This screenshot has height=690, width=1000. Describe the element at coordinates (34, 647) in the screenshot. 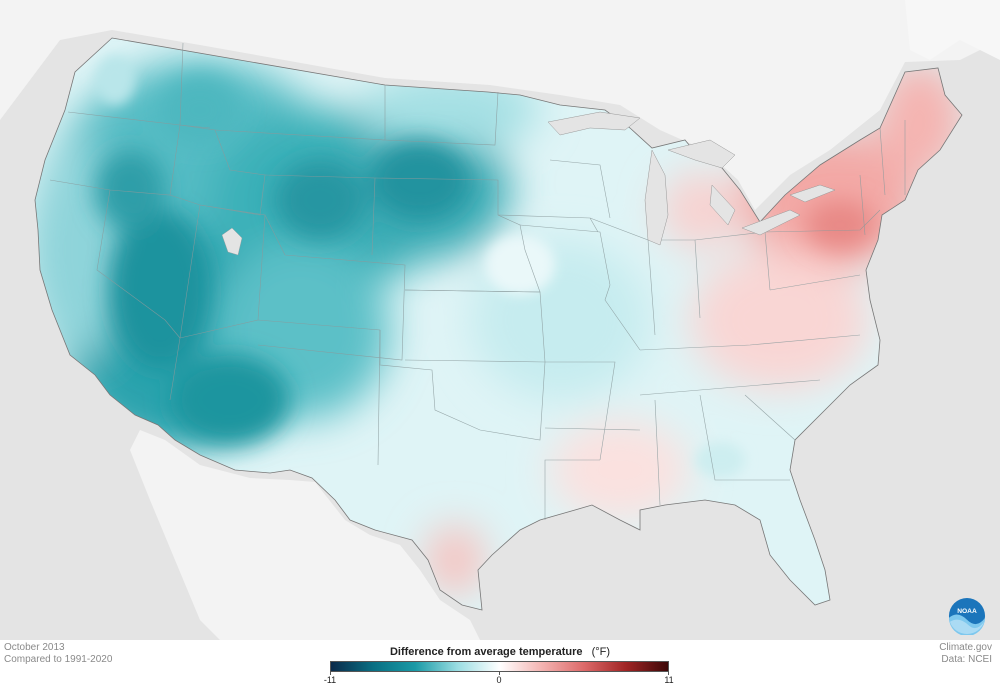

I see `footer-date: October 2013` at that location.